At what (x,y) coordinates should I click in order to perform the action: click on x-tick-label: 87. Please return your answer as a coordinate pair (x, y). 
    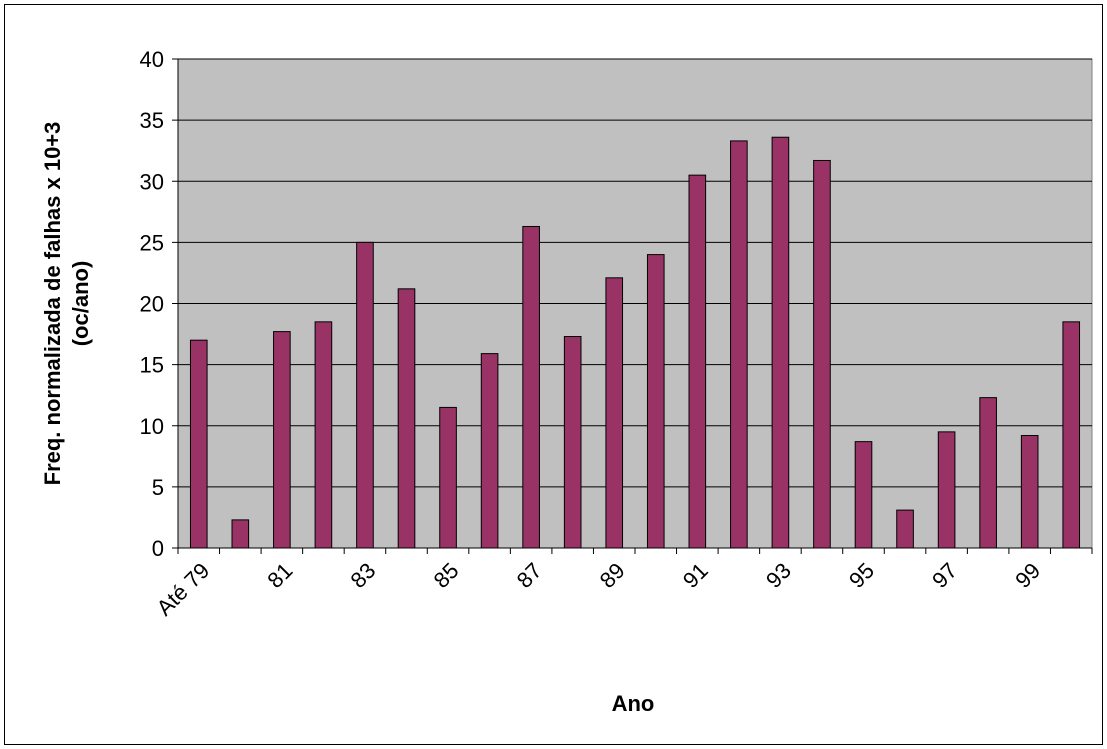
    Looking at the image, I should click on (529, 575).